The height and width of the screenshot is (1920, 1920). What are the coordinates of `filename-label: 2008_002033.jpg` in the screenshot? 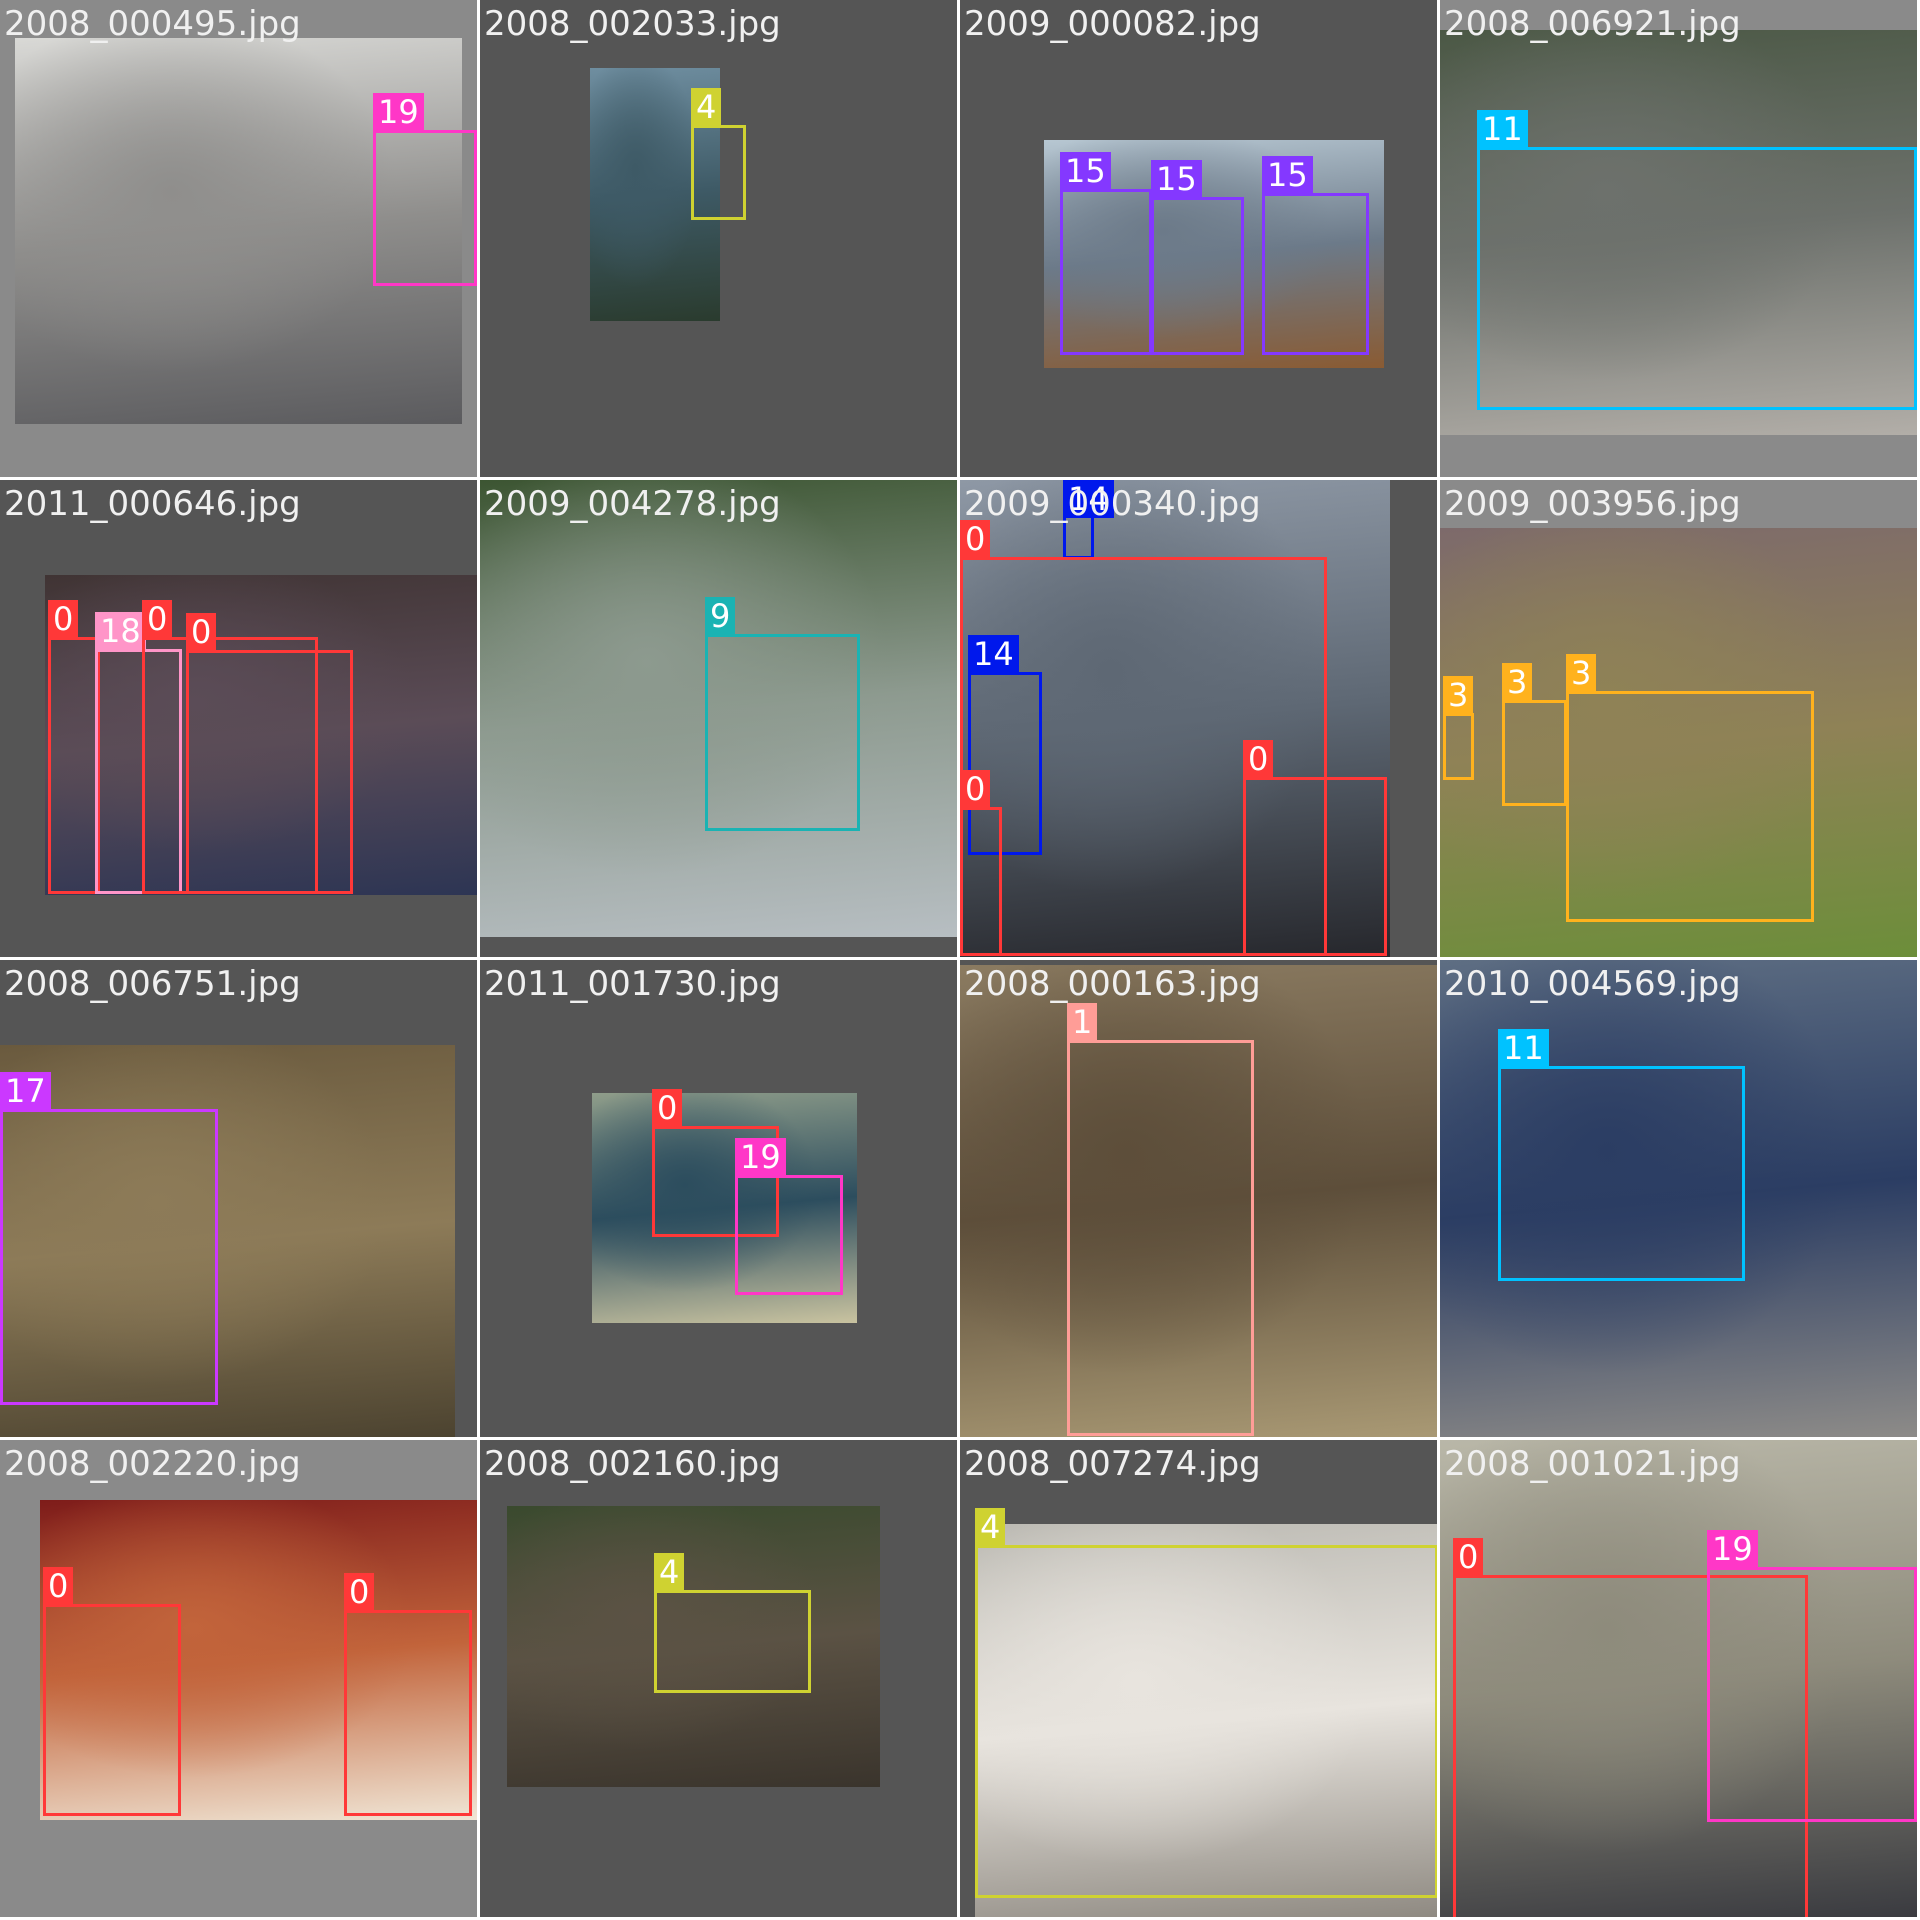 It's located at (632, 24).